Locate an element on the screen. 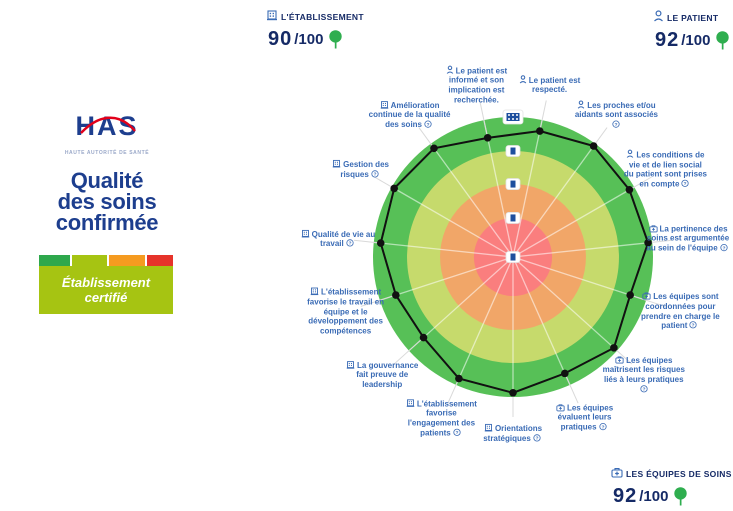 The height and width of the screenshot is (511, 733). has-logo: HAS is located at coordinates (106, 126).